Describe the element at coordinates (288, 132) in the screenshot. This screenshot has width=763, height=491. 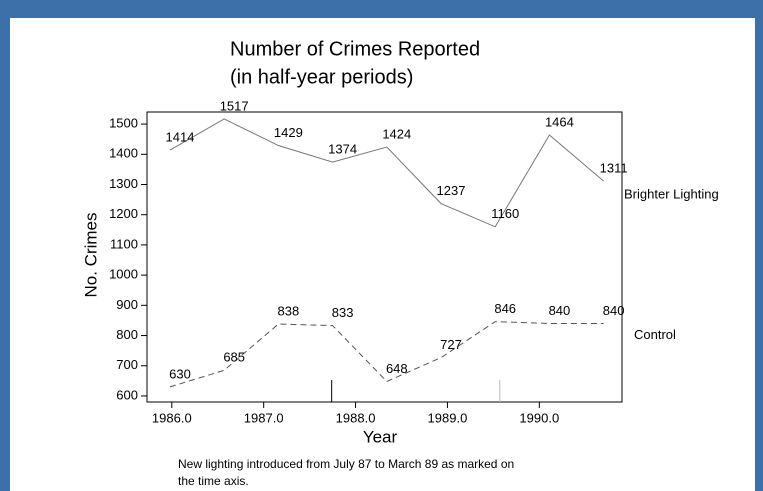
I see `data-label: 1429` at that location.